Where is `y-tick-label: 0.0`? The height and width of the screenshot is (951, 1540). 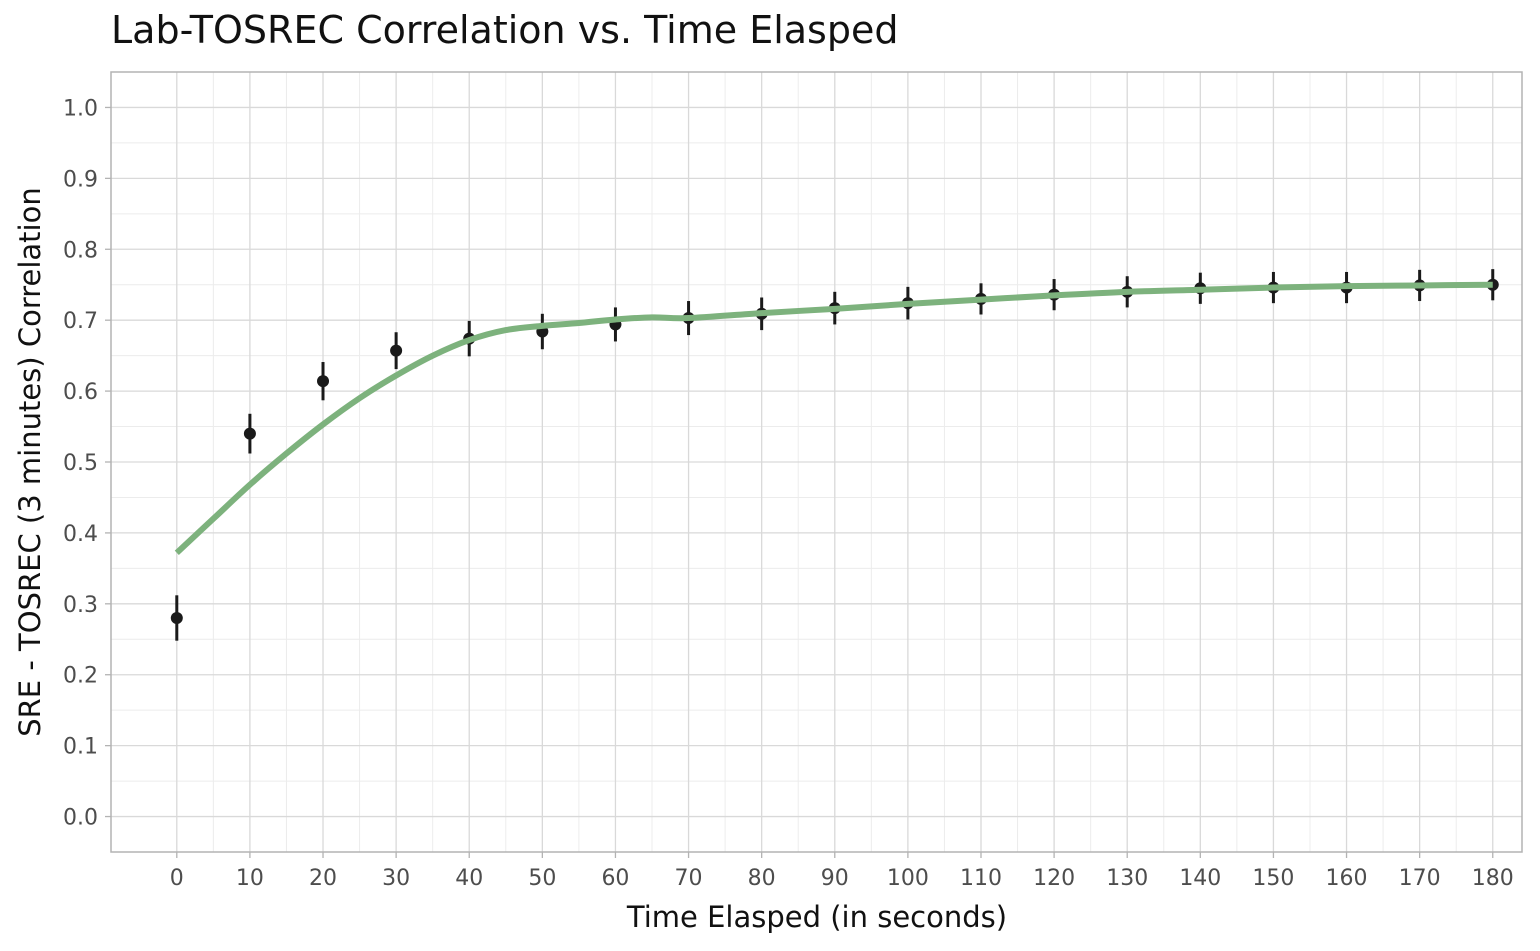 y-tick-label: 0.0 is located at coordinates (80, 818).